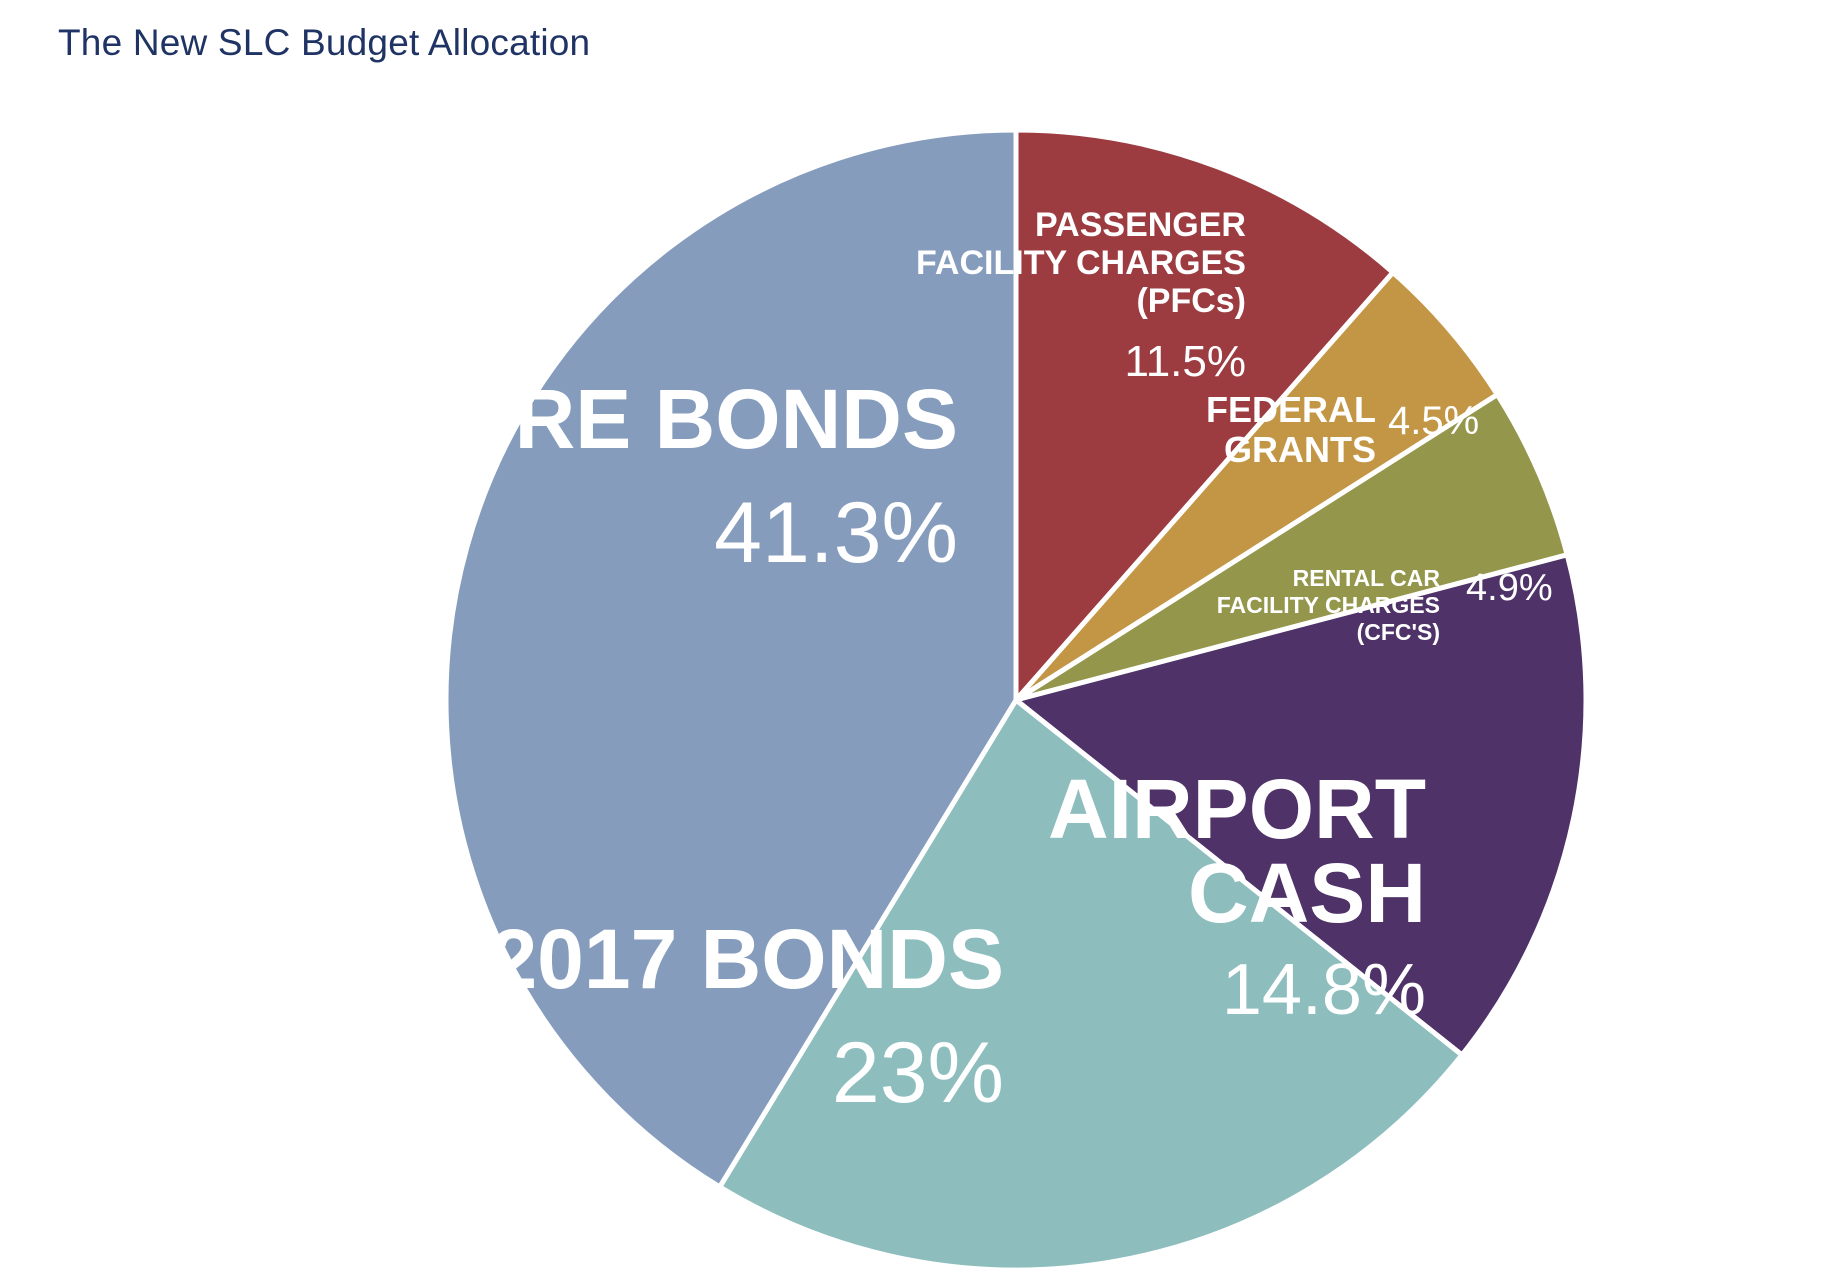  What do you see at coordinates (1186, 361) in the screenshot?
I see `slice-value-passenger-facility-charges-pfcs: 11.5%` at bounding box center [1186, 361].